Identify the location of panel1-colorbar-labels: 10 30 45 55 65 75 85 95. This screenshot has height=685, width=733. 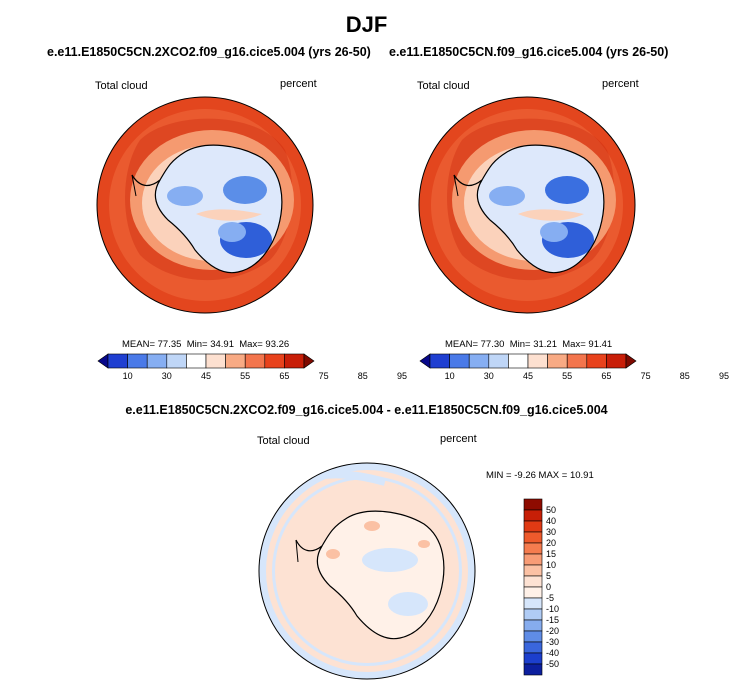
(252, 377).